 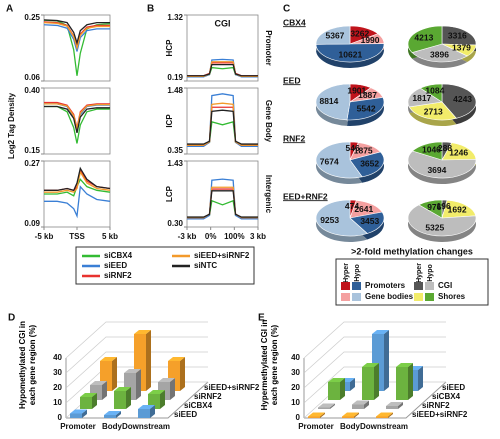 I want to click on slice-label: 196, so click(x=443, y=206).